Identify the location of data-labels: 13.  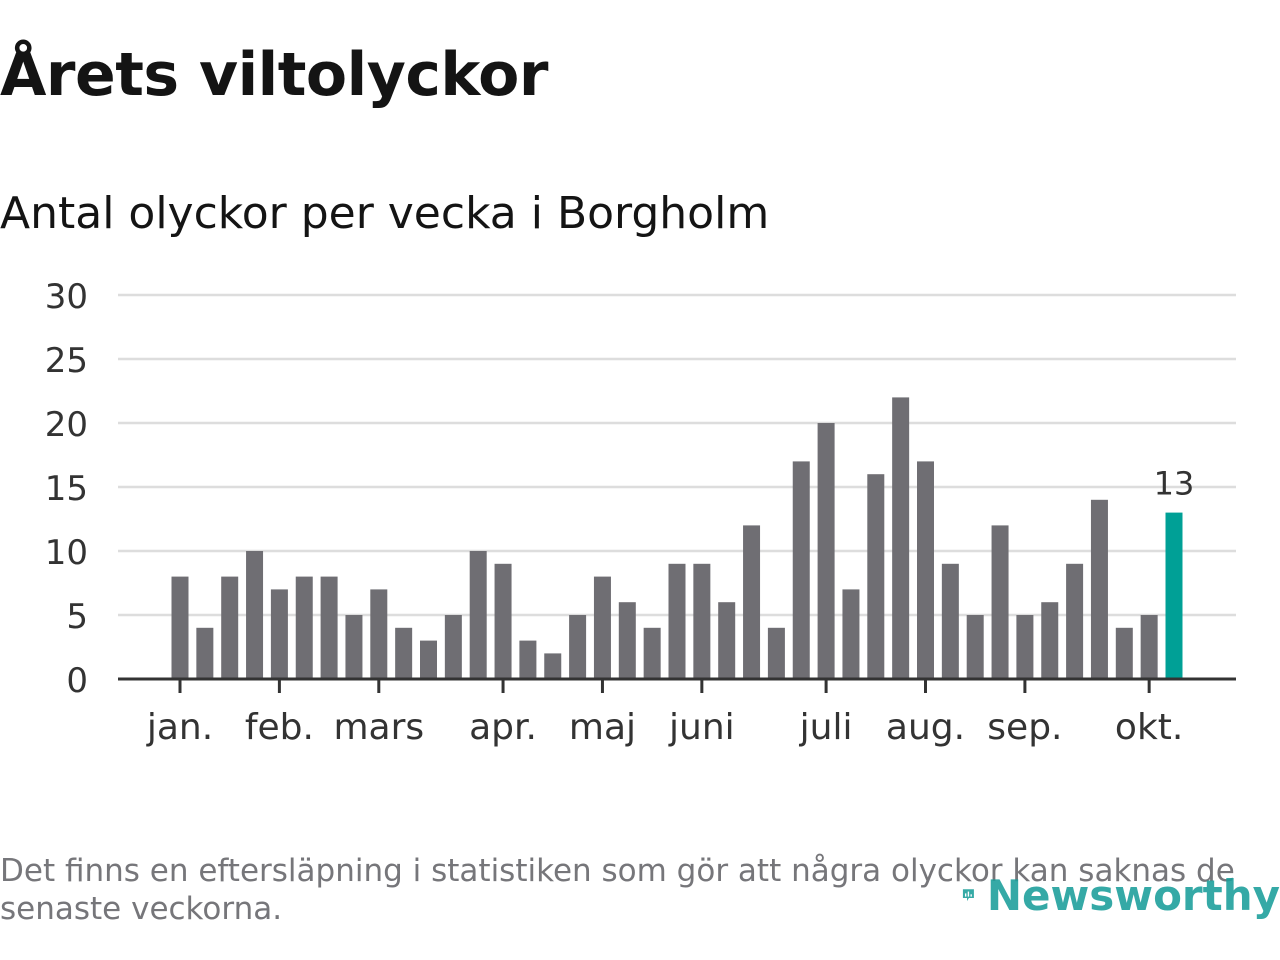
(1174, 484).